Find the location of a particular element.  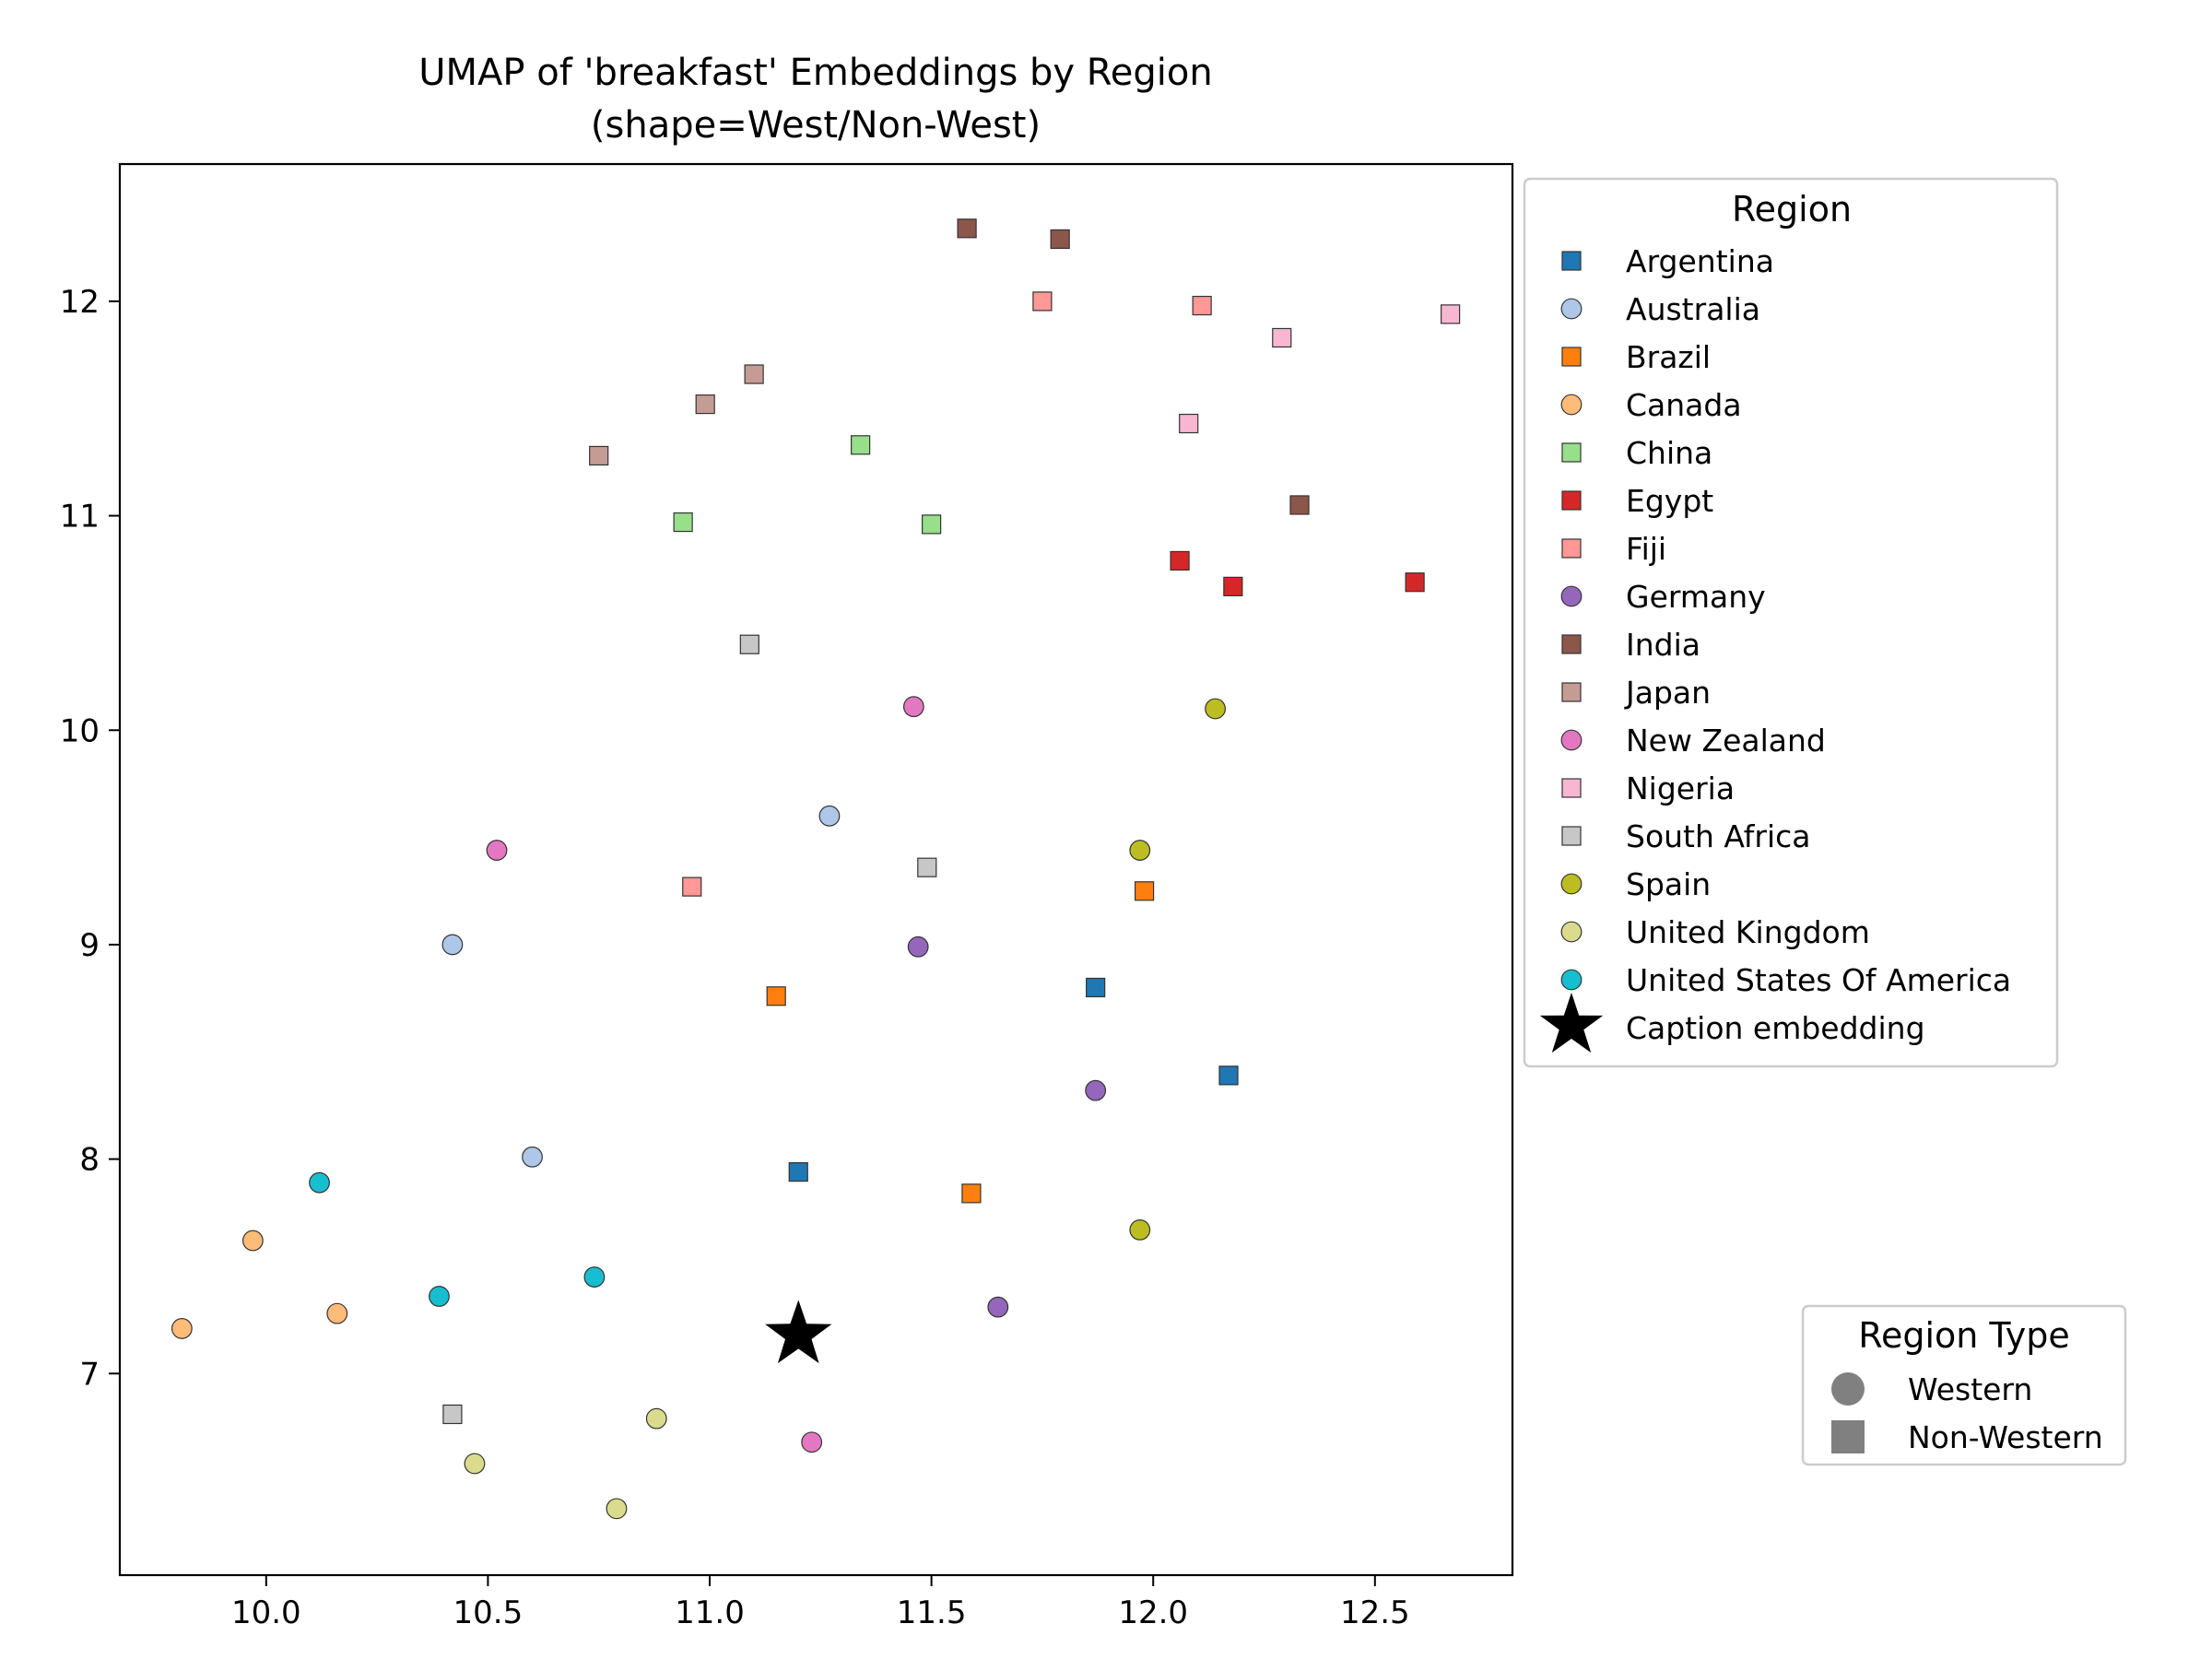

legend-label: Canada is located at coordinates (1684, 405).